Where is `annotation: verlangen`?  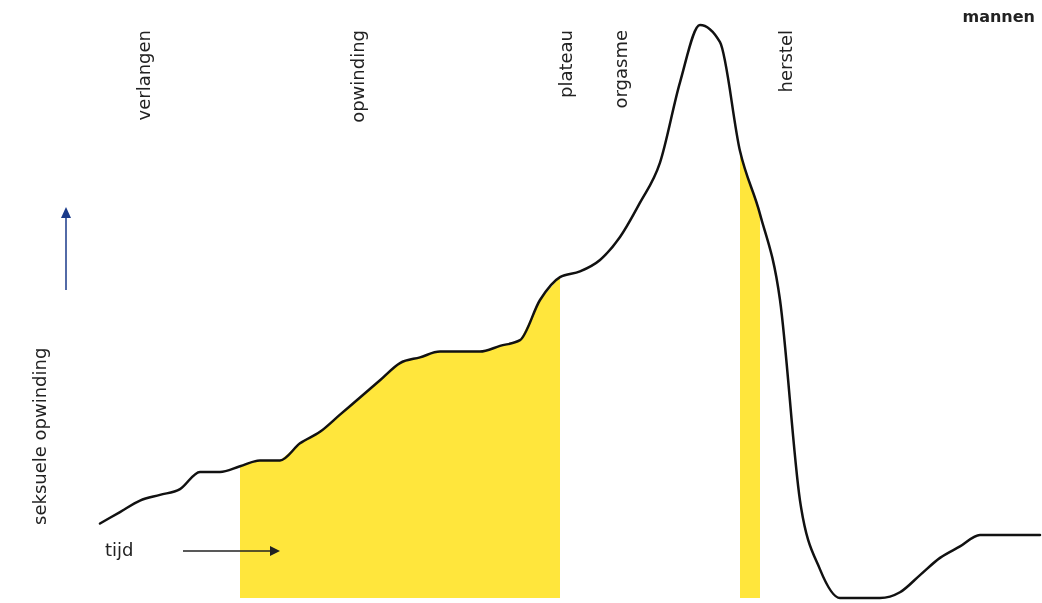
annotation: verlangen is located at coordinates (143, 75).